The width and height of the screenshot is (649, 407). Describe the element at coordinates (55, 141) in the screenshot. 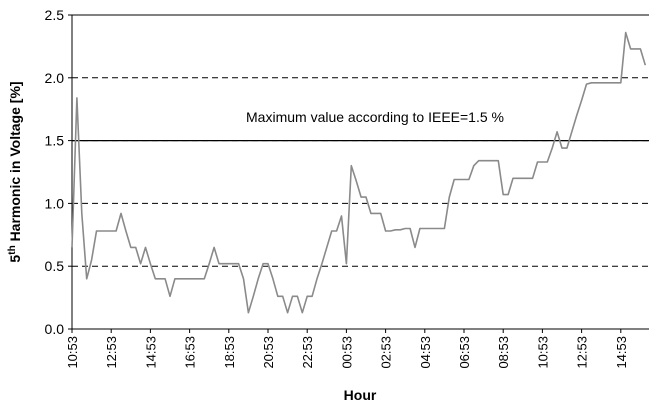

I see `y-tick-label: 1.5` at that location.